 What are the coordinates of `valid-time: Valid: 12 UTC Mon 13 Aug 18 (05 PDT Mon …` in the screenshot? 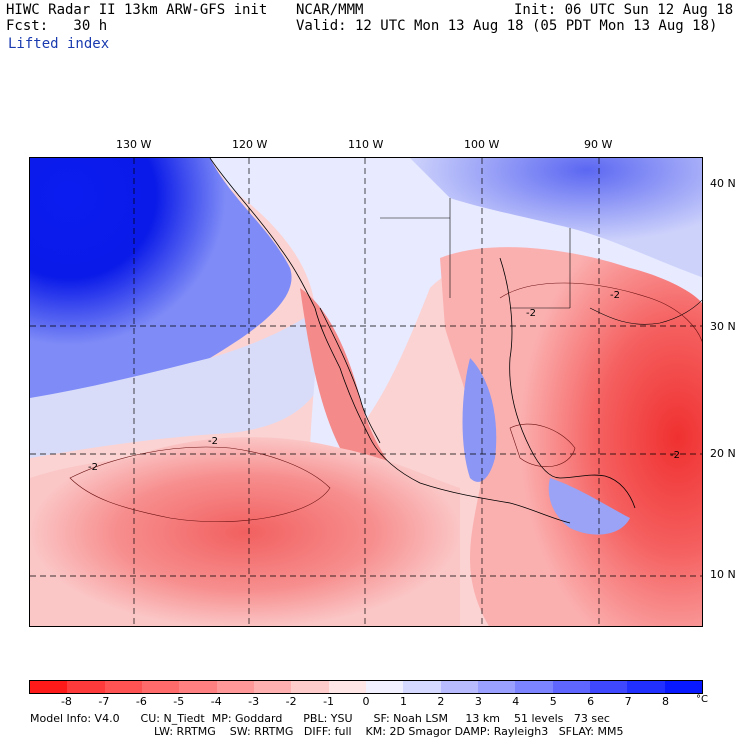 It's located at (507, 26).